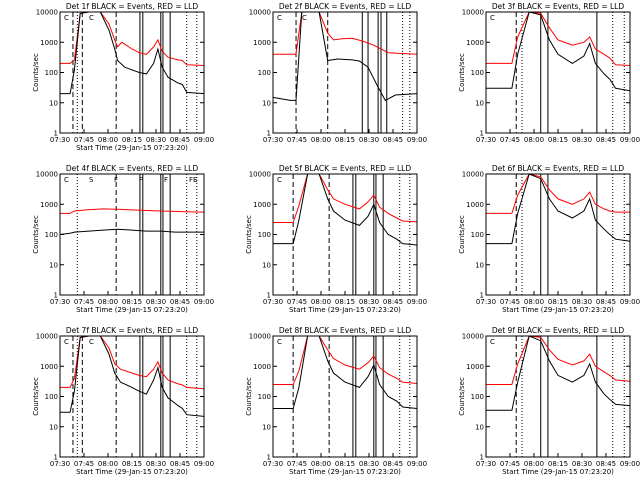 This screenshot has width=640, height=485. I want to click on flag-label: S, so click(91, 180).